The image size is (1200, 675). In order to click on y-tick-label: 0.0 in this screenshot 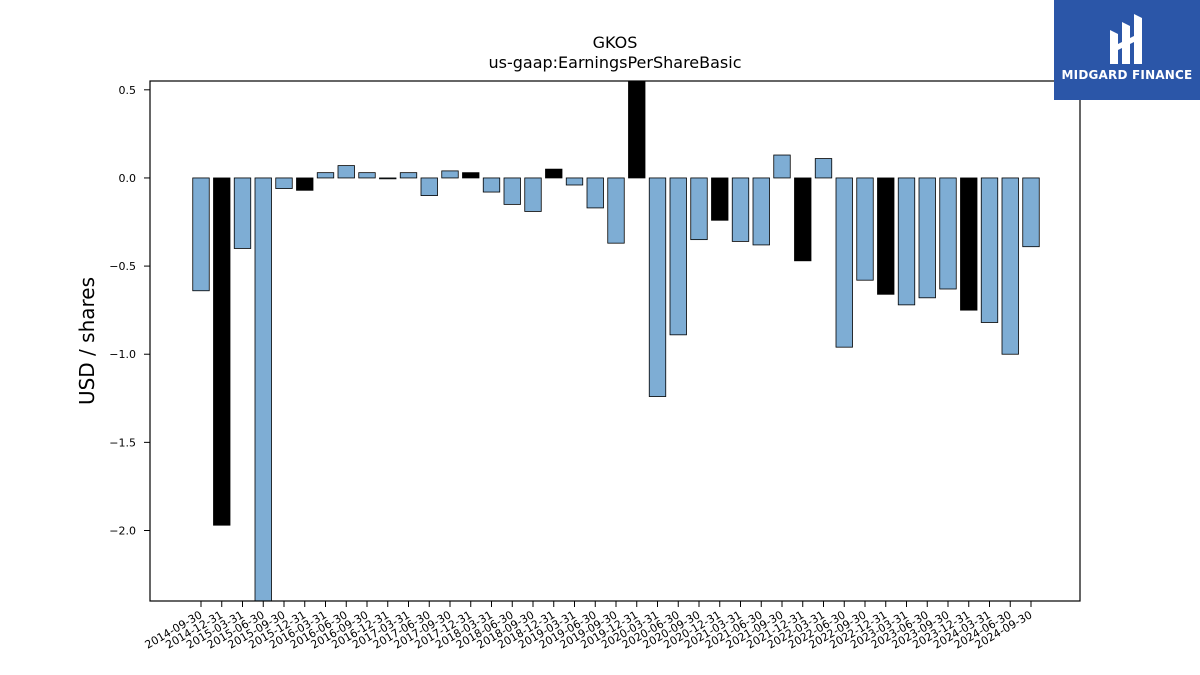, I will do `click(128, 178)`.